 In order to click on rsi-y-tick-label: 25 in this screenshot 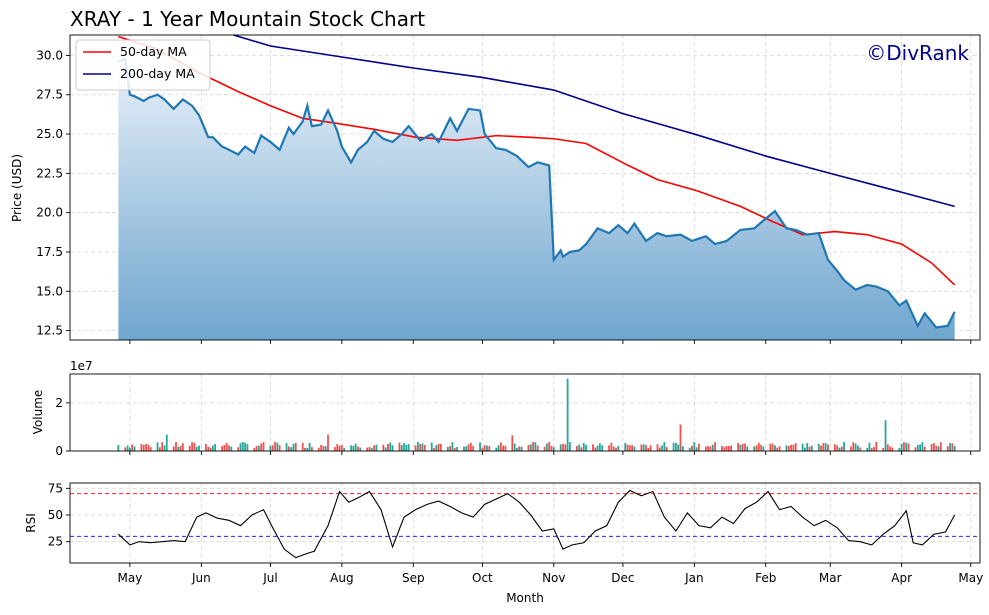, I will do `click(55, 542)`.